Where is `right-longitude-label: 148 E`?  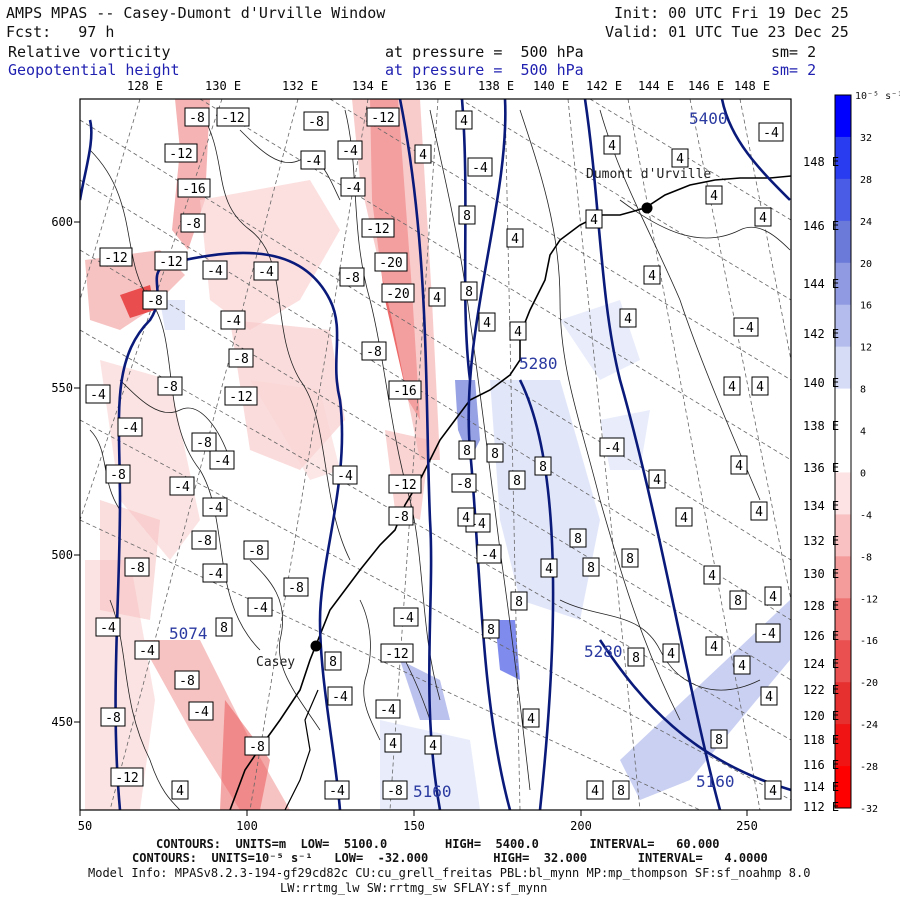 right-longitude-label: 148 E is located at coordinates (821, 162).